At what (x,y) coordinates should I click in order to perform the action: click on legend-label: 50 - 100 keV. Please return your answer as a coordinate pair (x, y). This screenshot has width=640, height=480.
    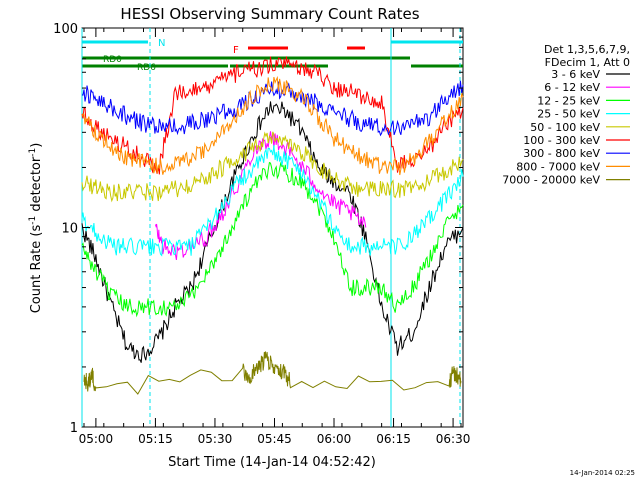
    Looking at the image, I should click on (565, 127).